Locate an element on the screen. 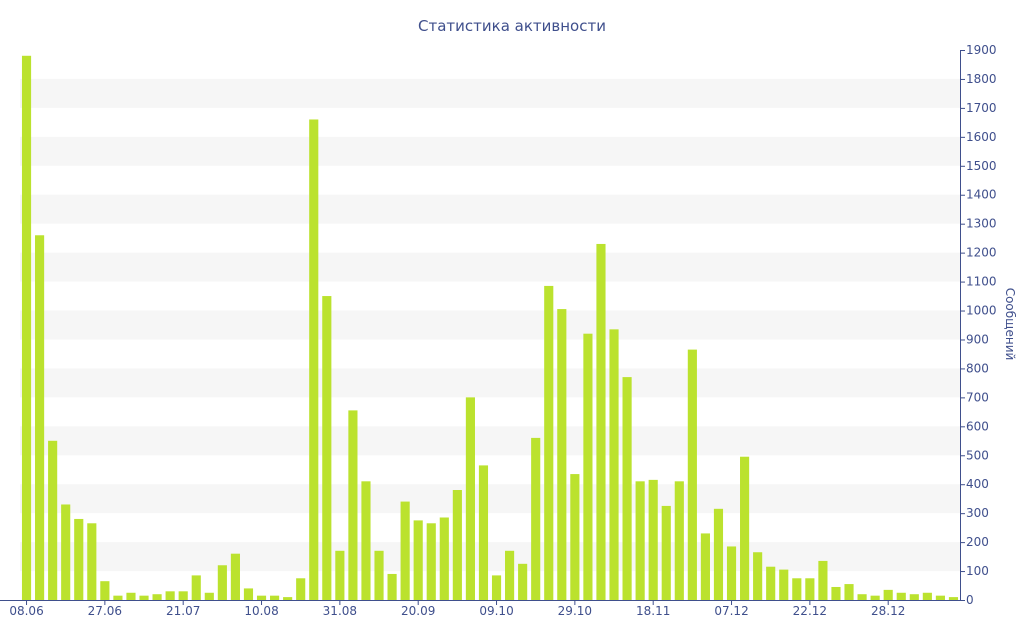  y-axis-label: Сообщений is located at coordinates (1010, 324).